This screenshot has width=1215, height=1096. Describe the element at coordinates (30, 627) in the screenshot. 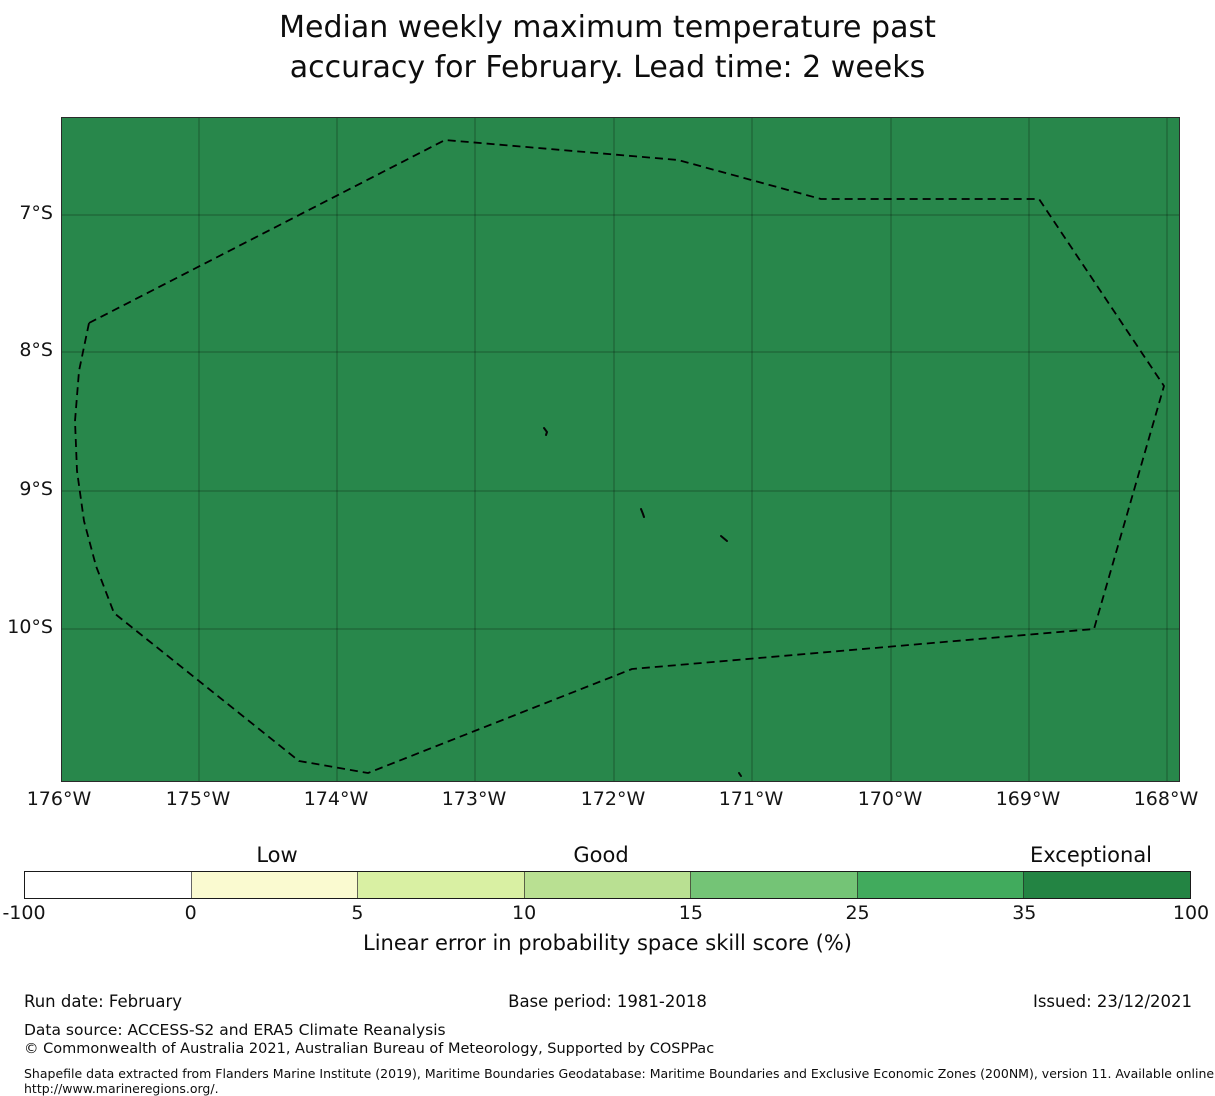

I see `lat-tick-label: 10°S` at that location.